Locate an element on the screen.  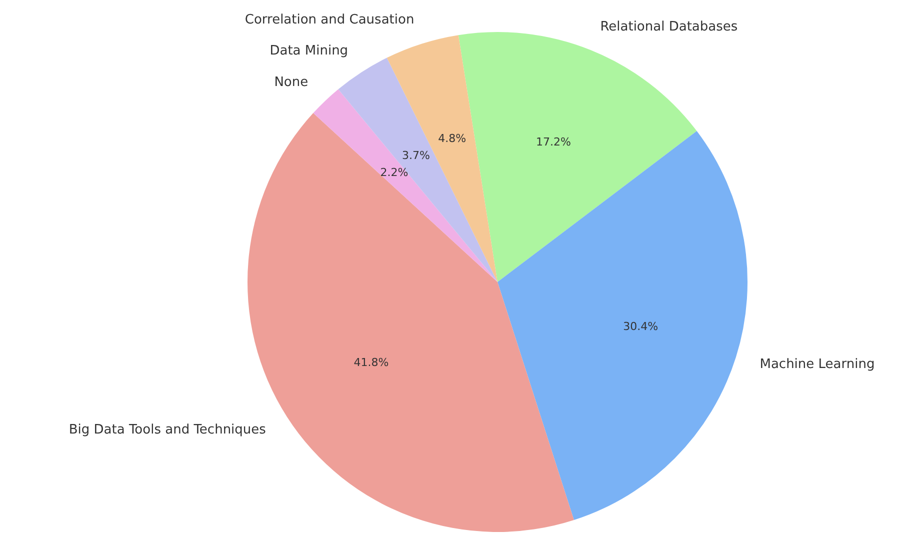
slice-label: Machine Learning is located at coordinates (817, 364).